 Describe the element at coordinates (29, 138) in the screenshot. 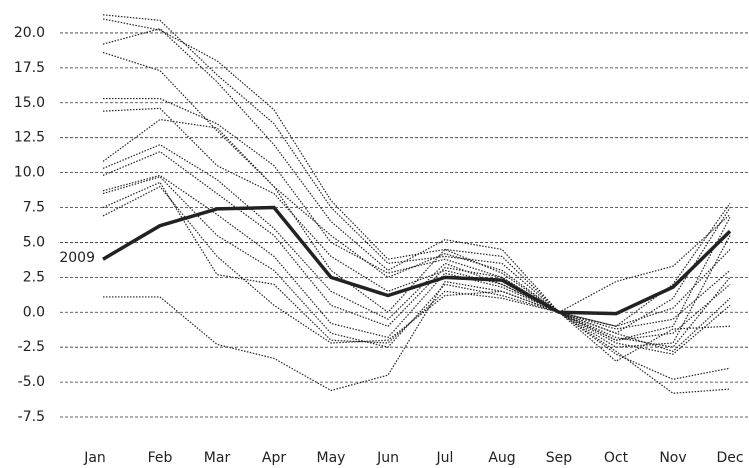

I see `y-tick-label: 12.5` at that location.